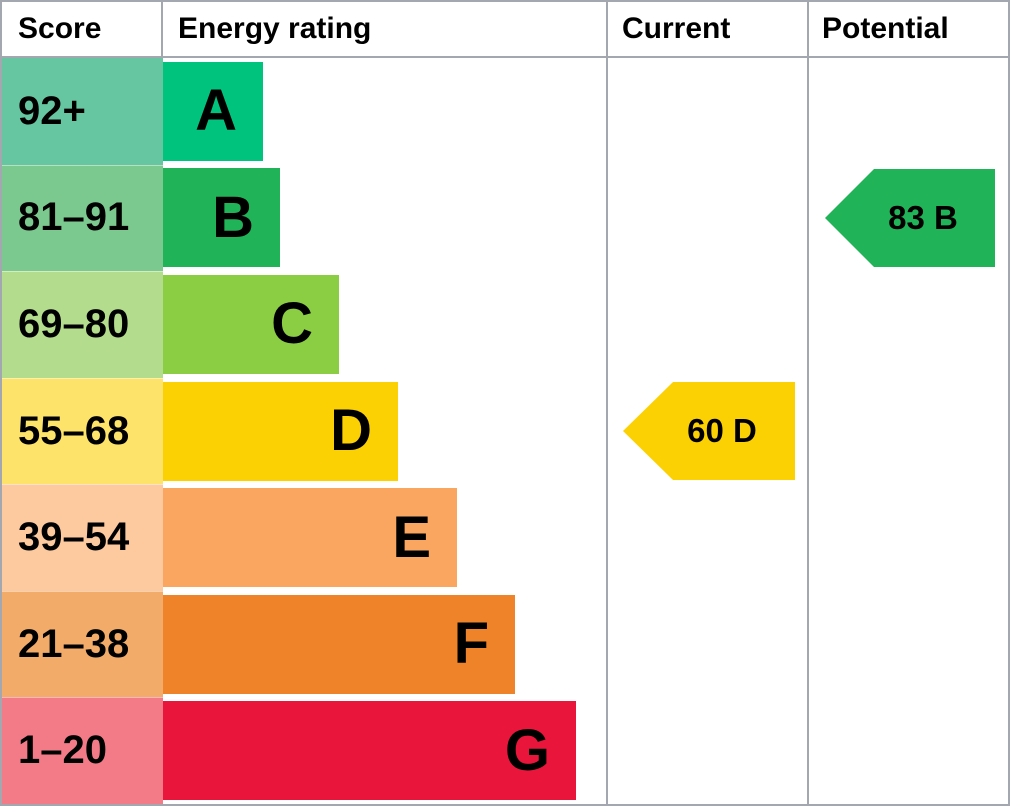 This screenshot has width=1010, height=806. What do you see at coordinates (251, 324) in the screenshot?
I see `band-bar-c: C` at bounding box center [251, 324].